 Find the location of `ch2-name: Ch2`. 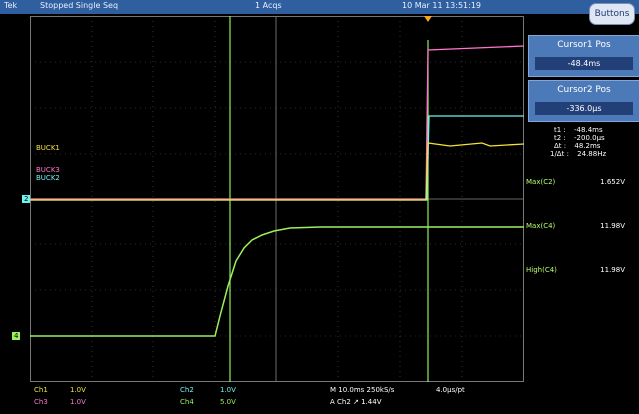

ch2-name: Ch2 is located at coordinates (187, 390).